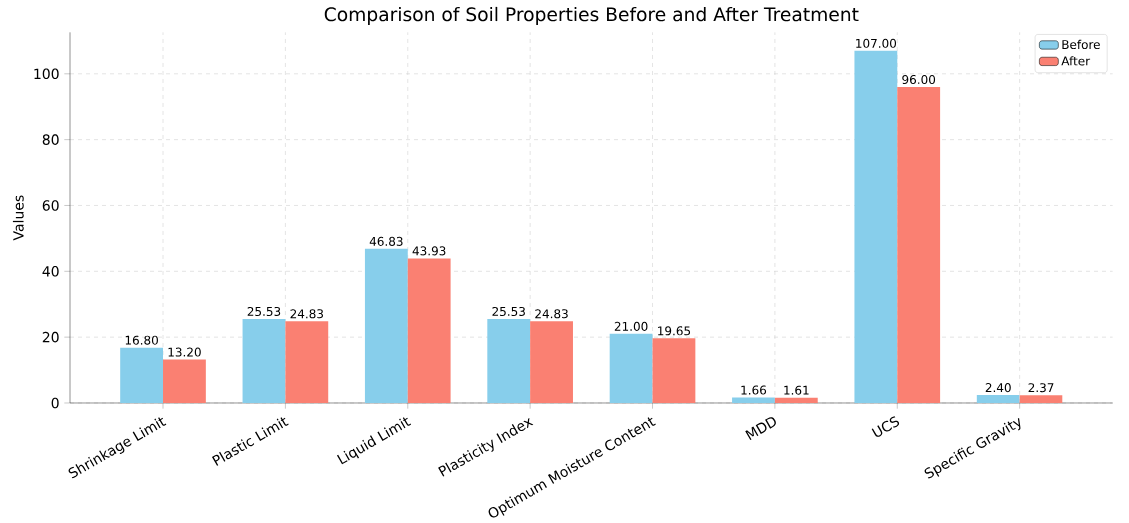  Describe the element at coordinates (674, 331) in the screenshot. I see `data-label: 19.65` at that location.